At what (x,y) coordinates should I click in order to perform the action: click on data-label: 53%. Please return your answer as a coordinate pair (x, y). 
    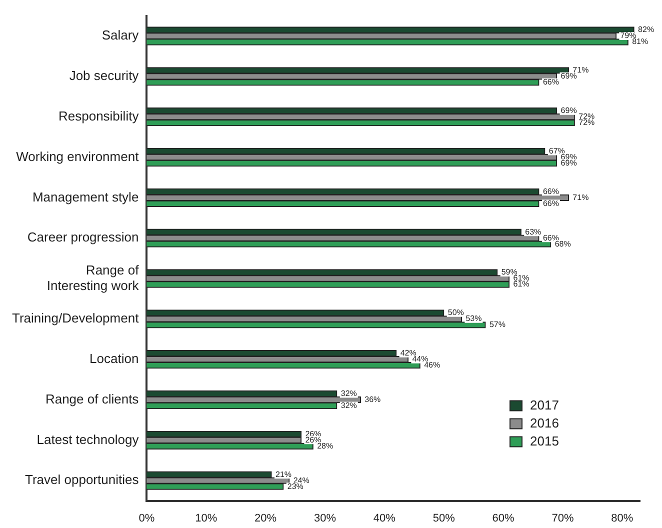
    Looking at the image, I should click on (474, 319).